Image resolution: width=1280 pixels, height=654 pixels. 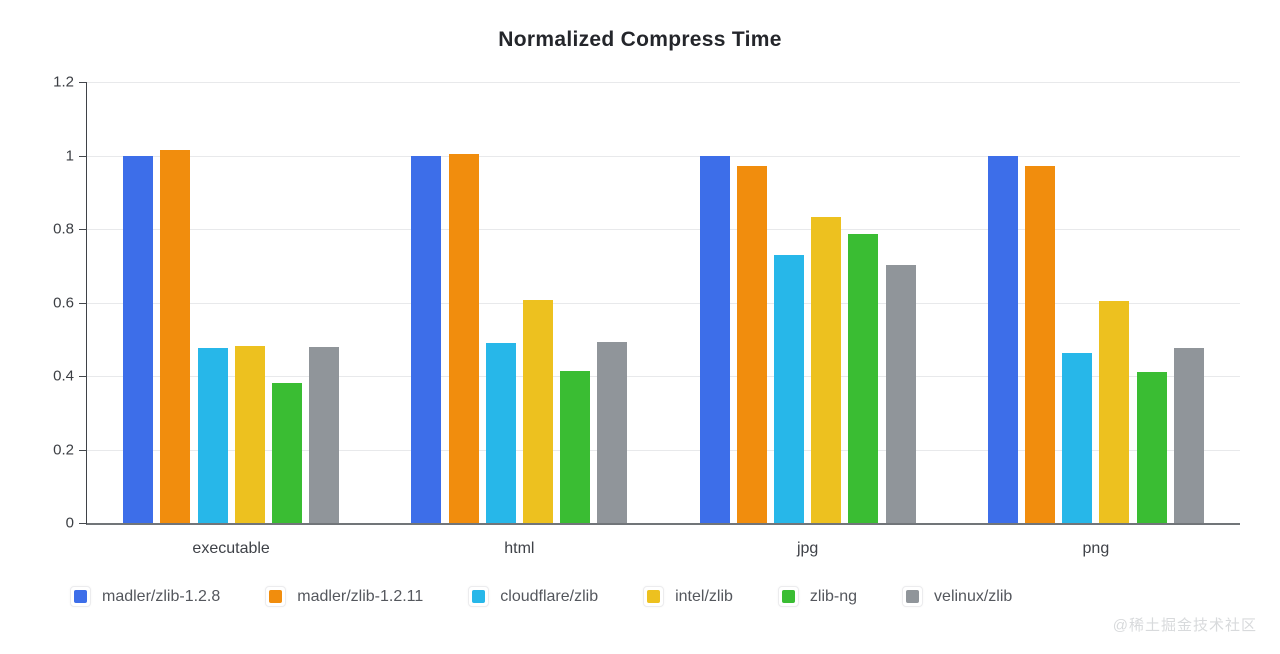 What do you see at coordinates (231, 548) in the screenshot?
I see `x-axis-label: executable` at bounding box center [231, 548].